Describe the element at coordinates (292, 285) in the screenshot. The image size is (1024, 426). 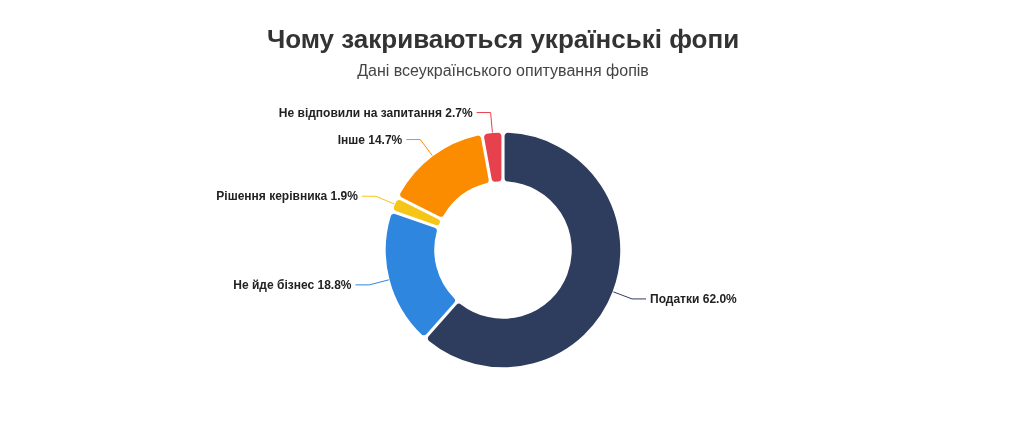
I see `slice-label: Не йде бізнес 18.8%` at that location.